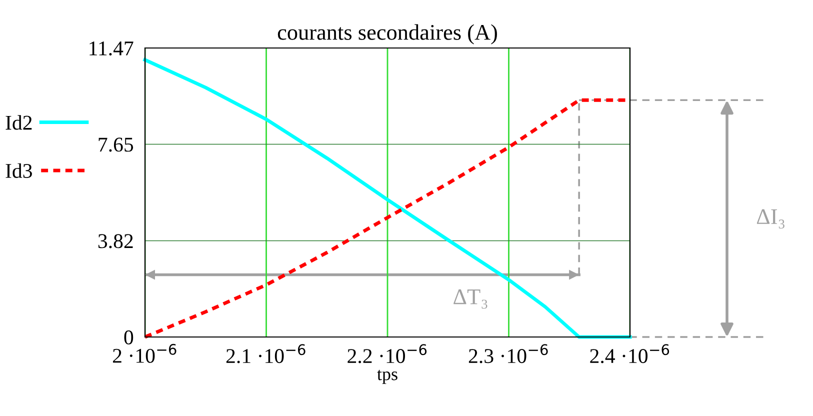 This screenshot has width=813, height=416. I want to click on text: ΔI₃, so click(770, 219).